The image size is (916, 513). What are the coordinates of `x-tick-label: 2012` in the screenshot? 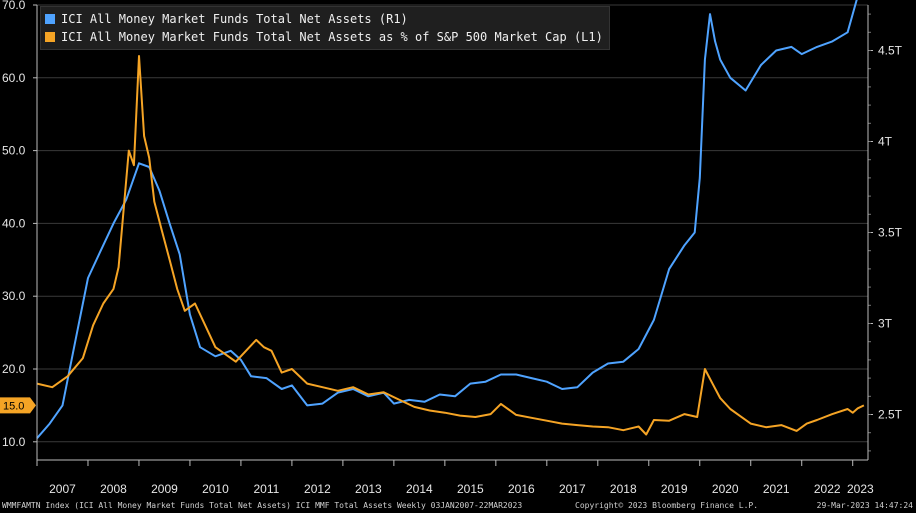 It's located at (317, 489).